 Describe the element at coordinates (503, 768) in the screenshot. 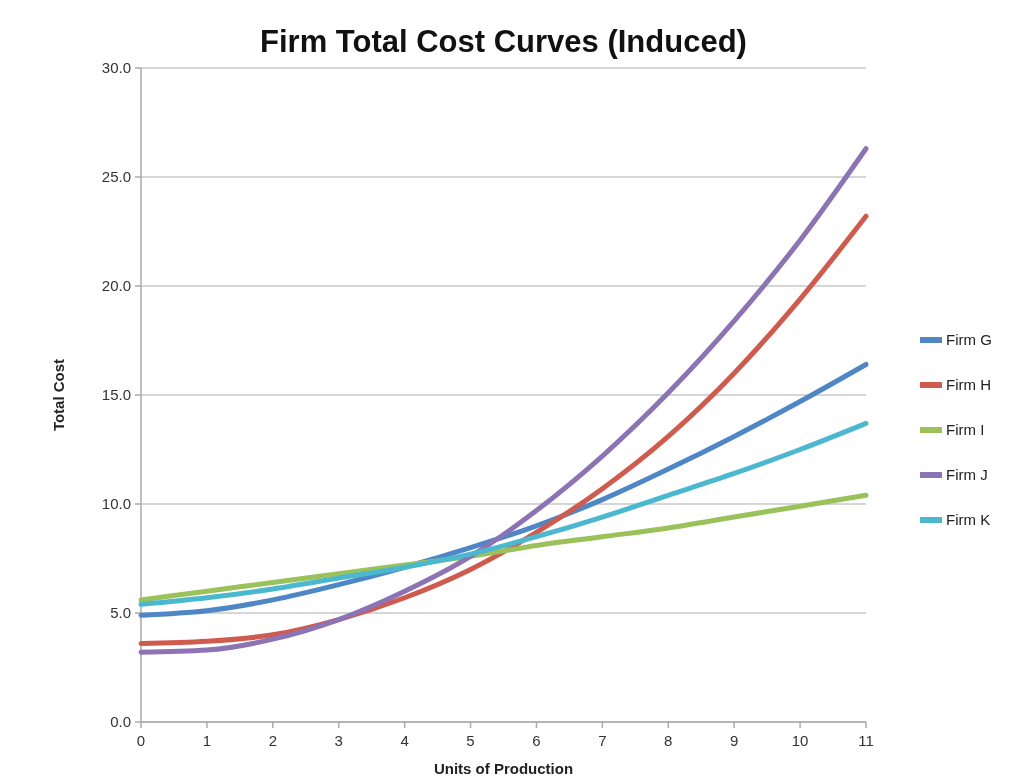

I see `x-axis-title: Units of Production` at that location.